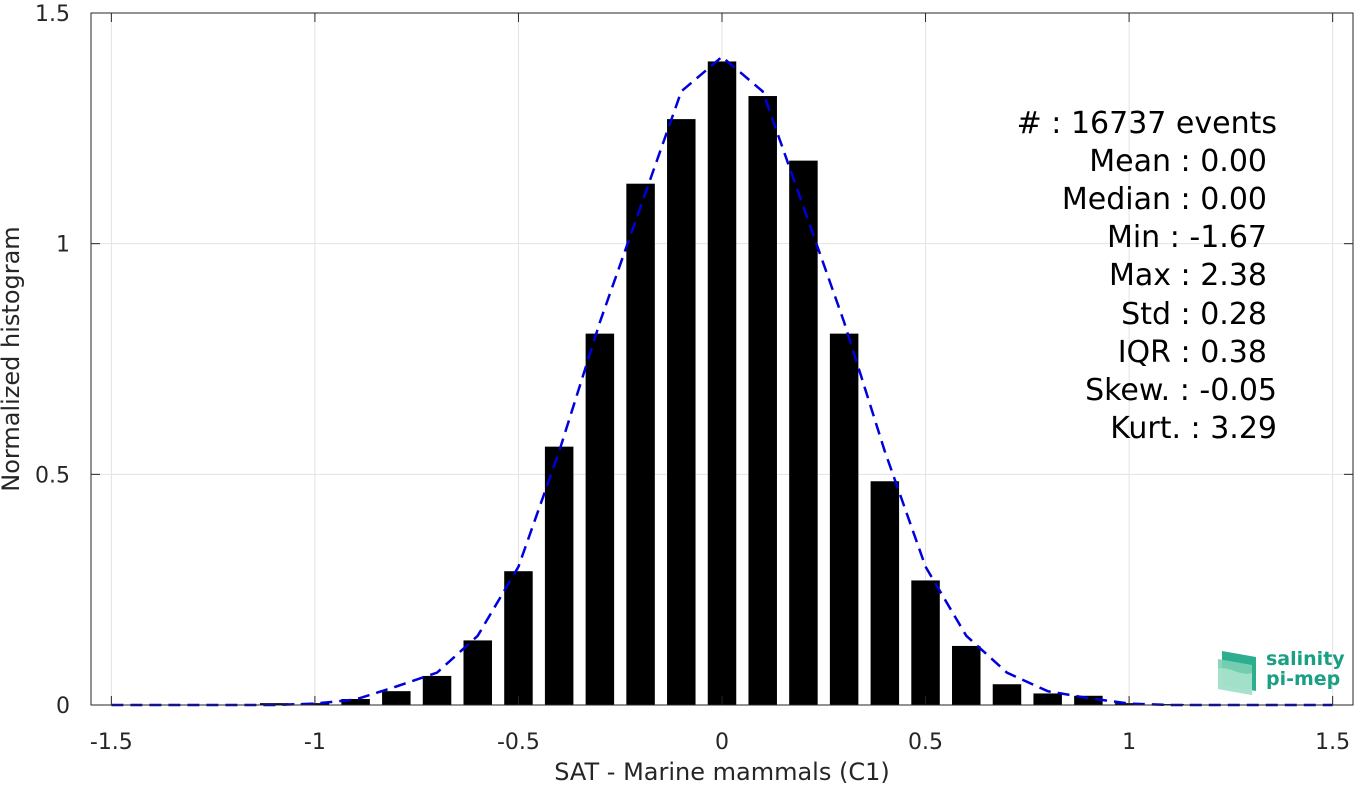  What do you see at coordinates (1187, 237) in the screenshot?
I see `stat-min: Min : -1.67` at bounding box center [1187, 237].